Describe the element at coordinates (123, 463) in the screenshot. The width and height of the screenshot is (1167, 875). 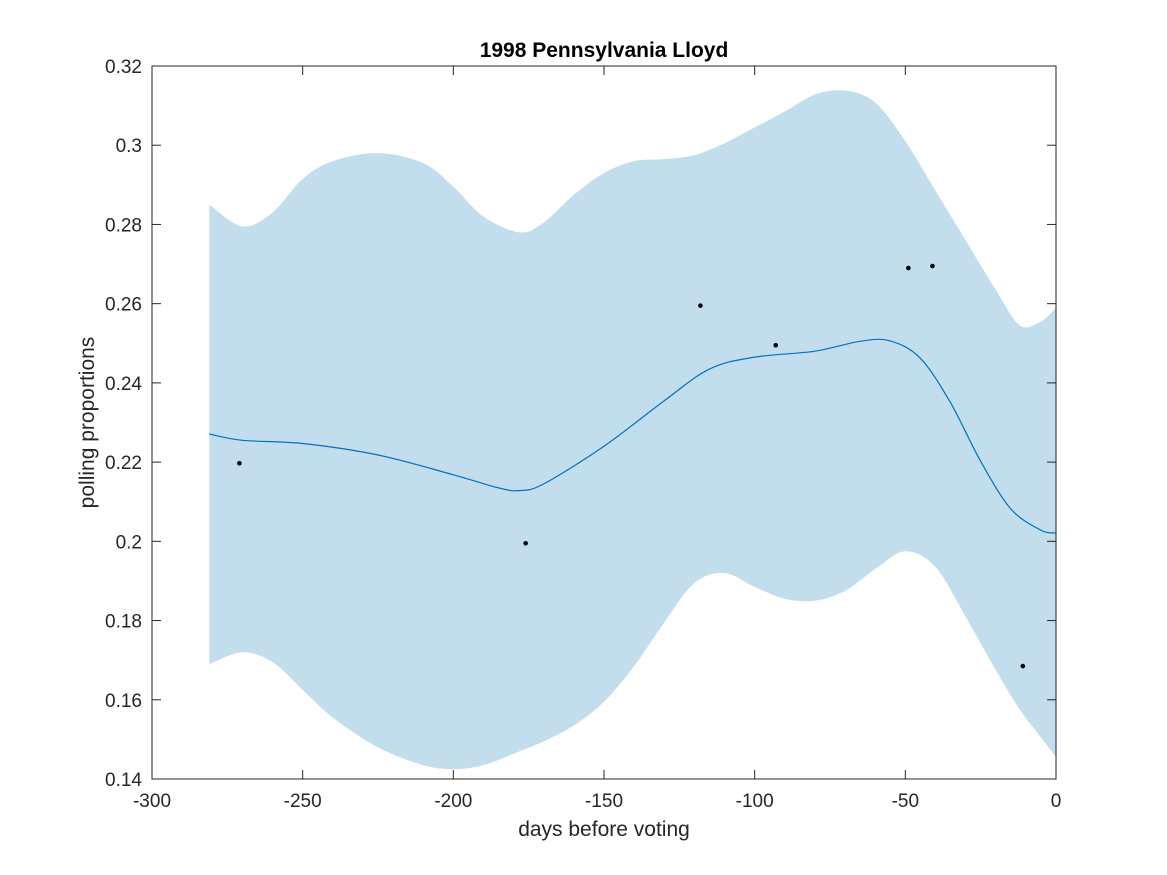
I see `y-tick-label: 0.22` at that location.